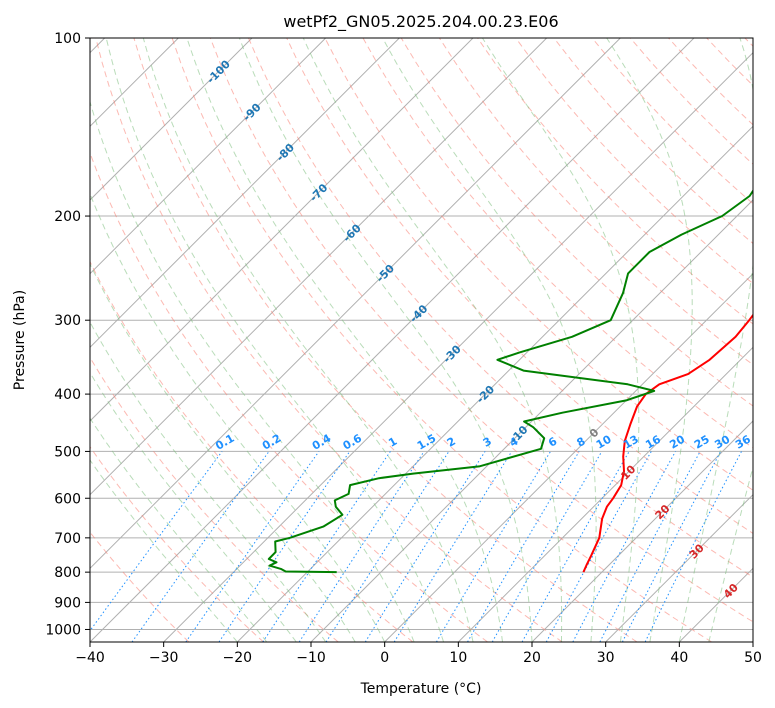 Image resolution: width=775 pixels, height=708 pixels. Describe the element at coordinates (667, 443) in the screenshot. I see `temperature-profile-line` at that location.